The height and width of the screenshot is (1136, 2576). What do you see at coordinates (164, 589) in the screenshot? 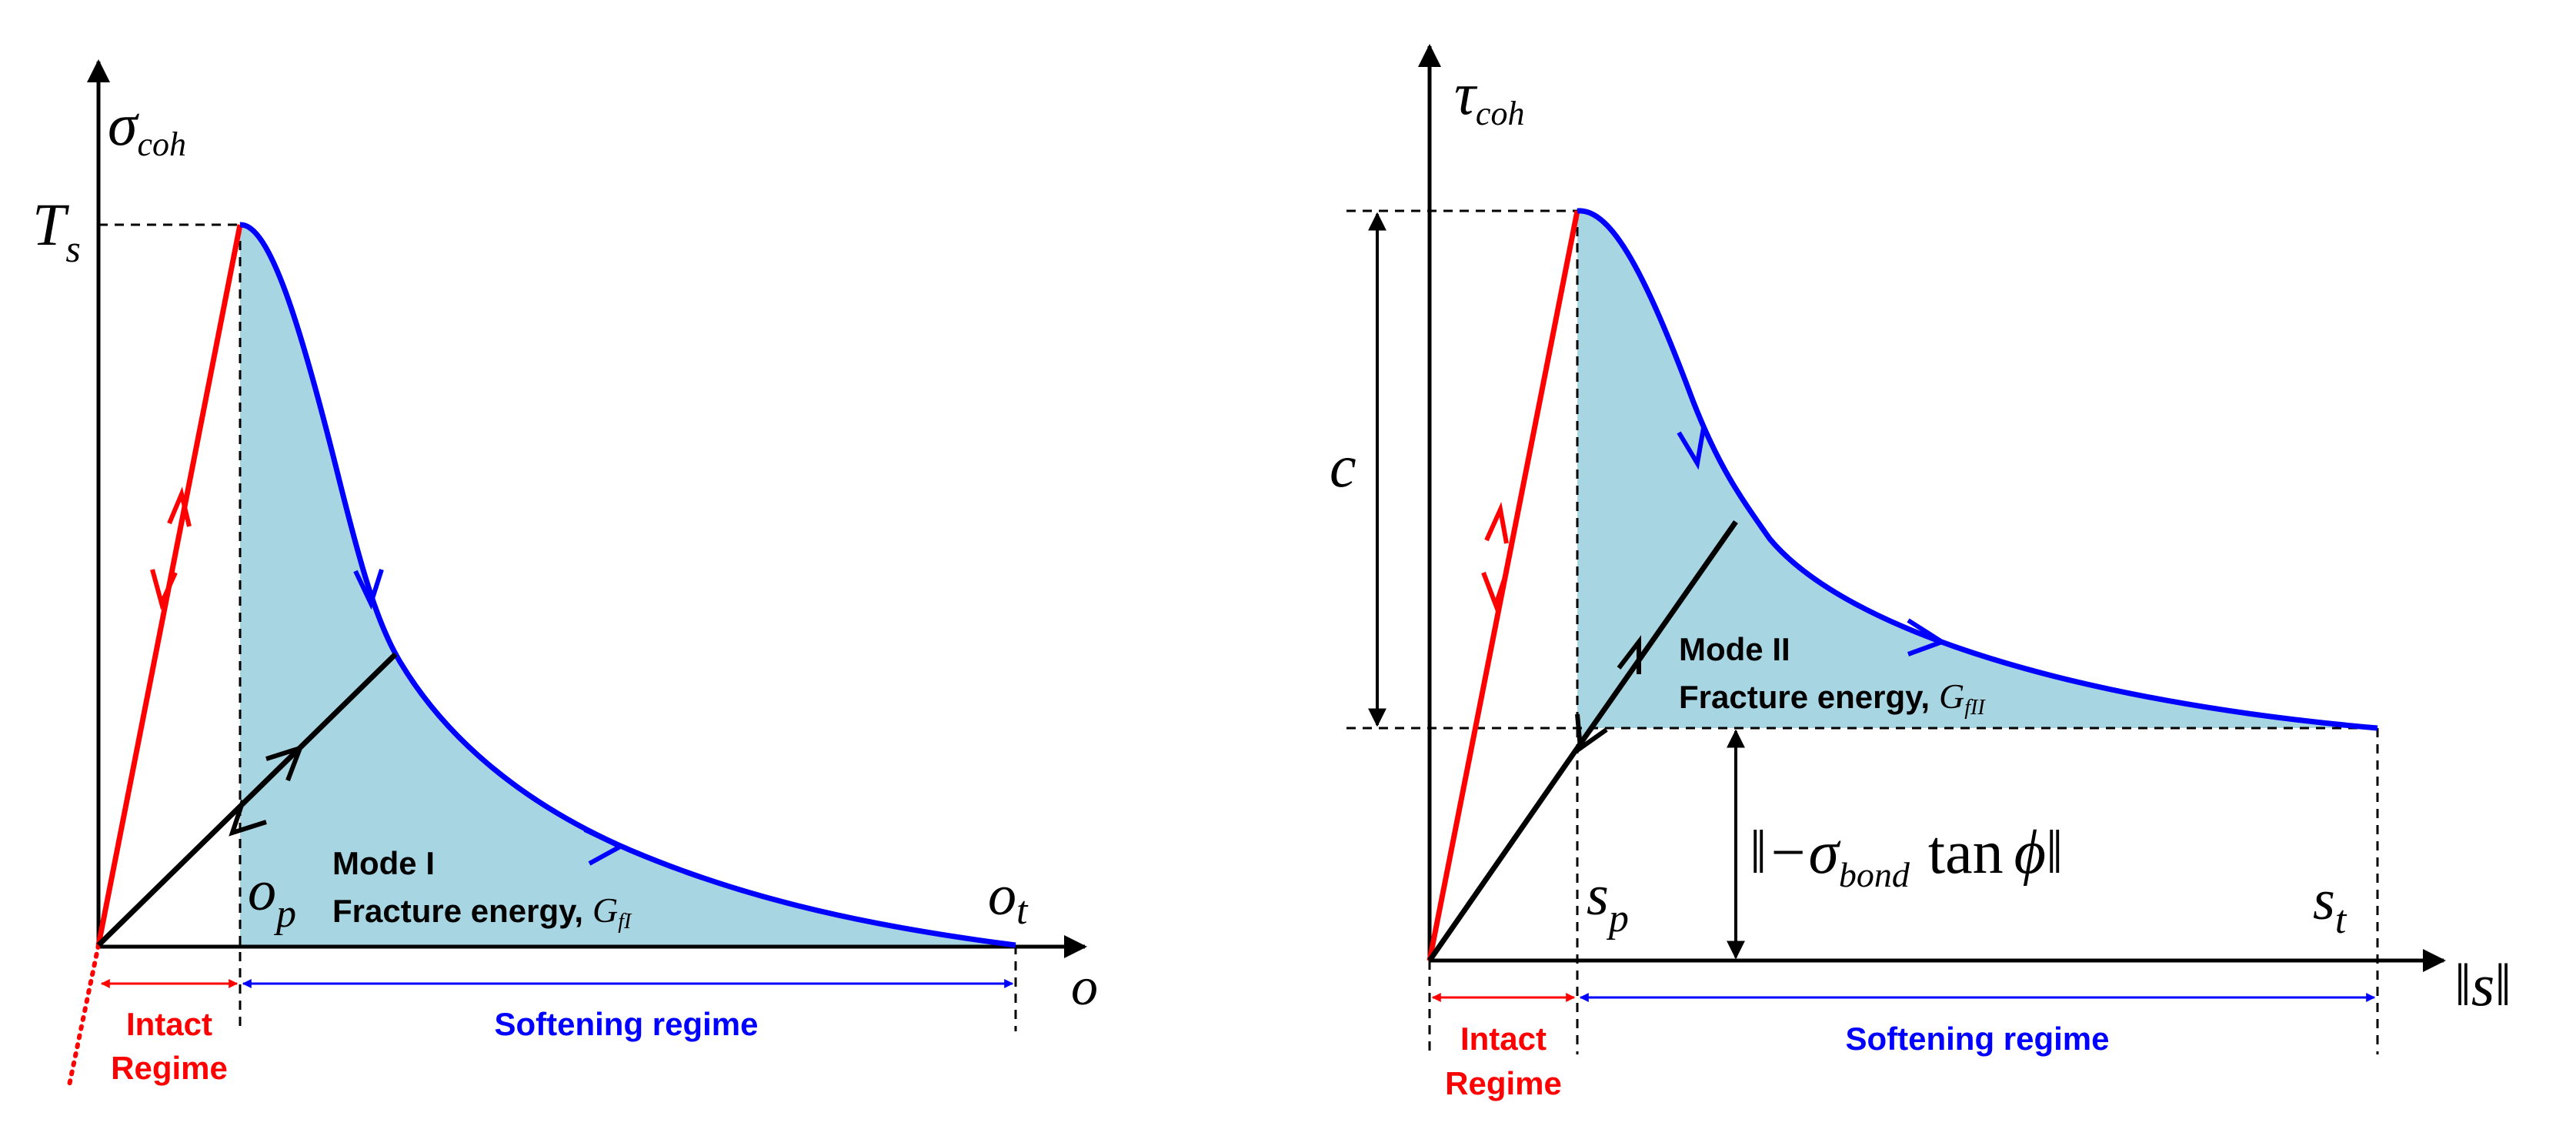
I see `unloading-arrow-mode-one` at bounding box center [164, 589].